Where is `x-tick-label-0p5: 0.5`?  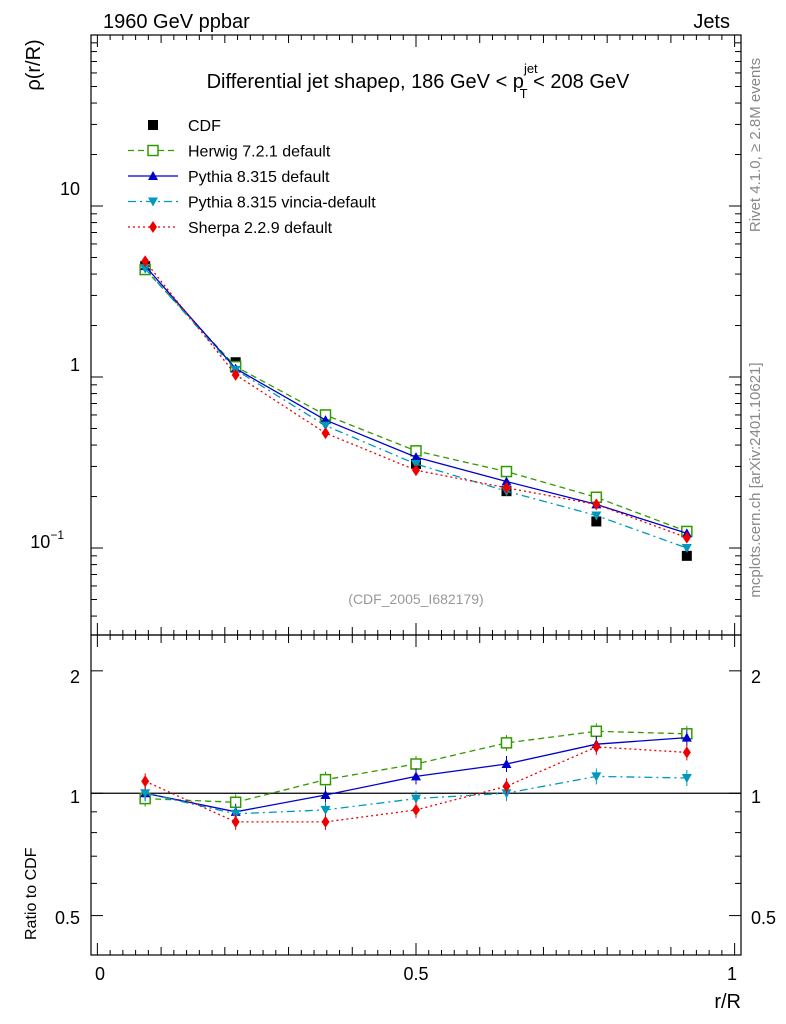
x-tick-label-0p5: 0.5 is located at coordinates (415, 974).